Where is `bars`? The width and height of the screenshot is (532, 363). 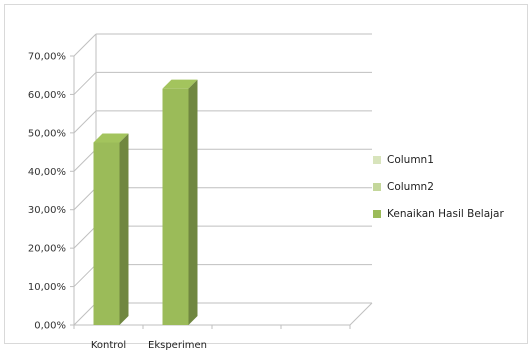 bars is located at coordinates (145, 202).